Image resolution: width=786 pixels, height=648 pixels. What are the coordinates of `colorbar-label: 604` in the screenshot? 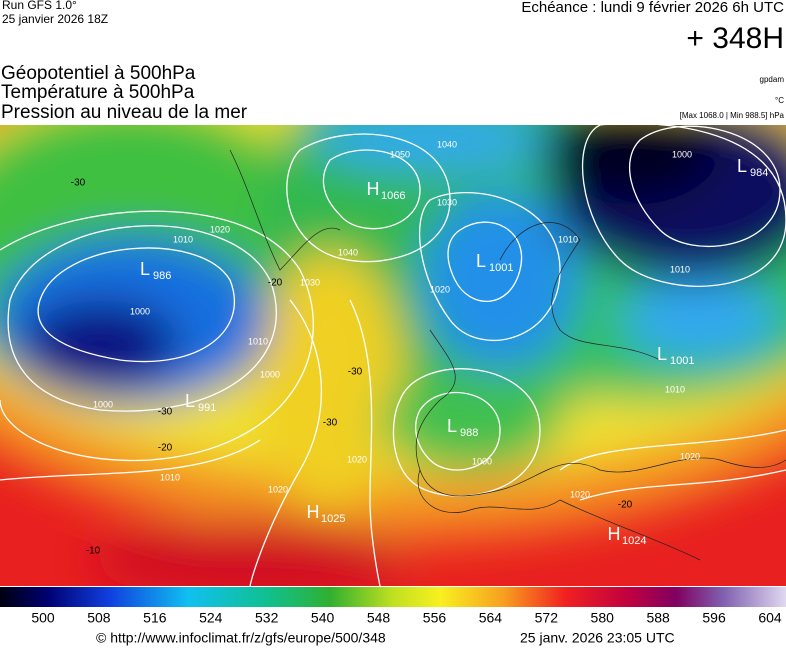 It's located at (770, 618).